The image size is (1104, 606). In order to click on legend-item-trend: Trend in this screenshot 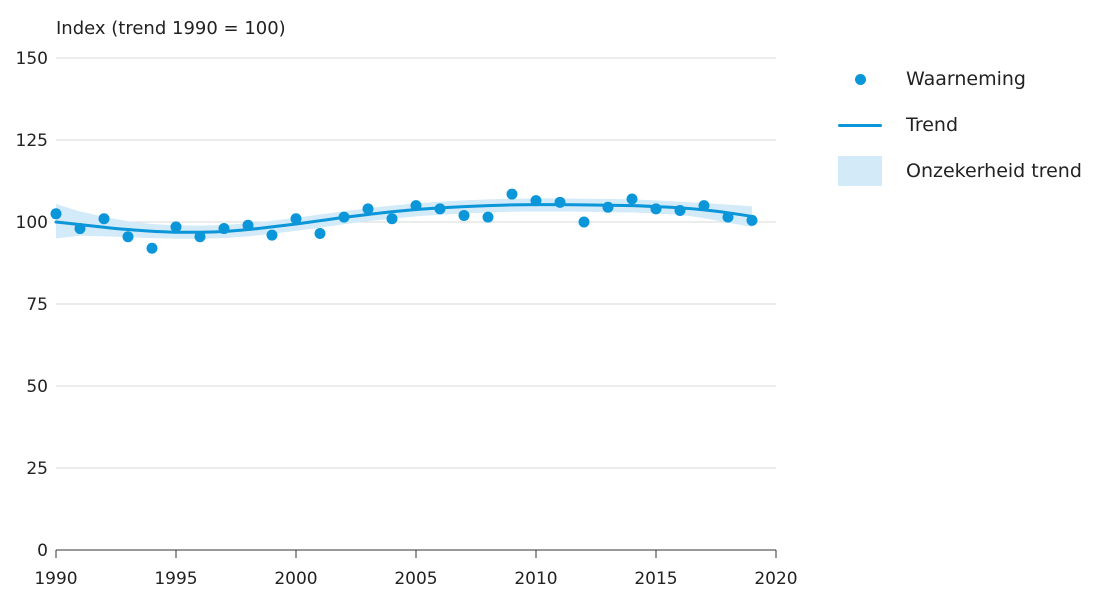, I will do `click(960, 125)`.